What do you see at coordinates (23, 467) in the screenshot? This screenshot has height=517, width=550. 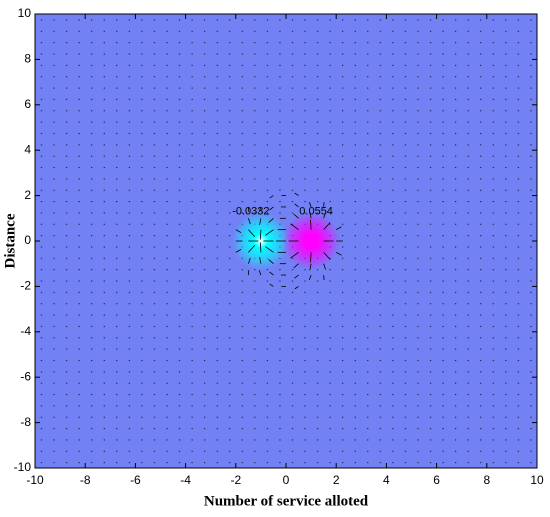 I see `y-tick-label: -10` at bounding box center [23, 467].